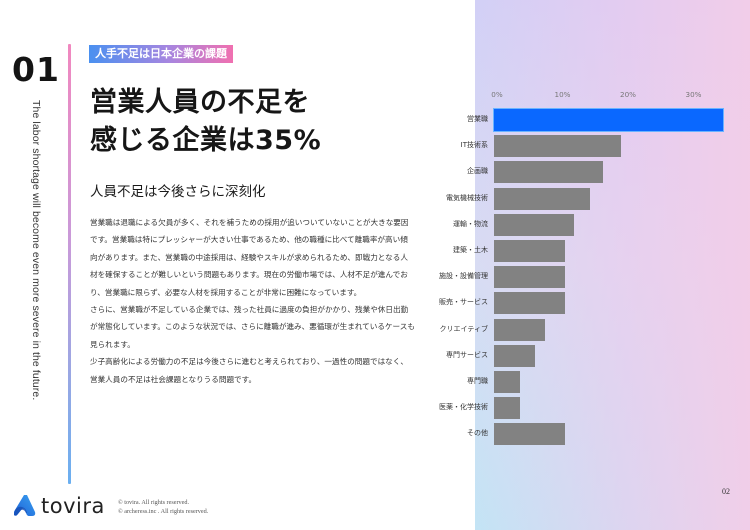 This screenshot has width=750, height=530. What do you see at coordinates (467, 354) in the screenshot?
I see `category-label: 専門サービス` at bounding box center [467, 354].